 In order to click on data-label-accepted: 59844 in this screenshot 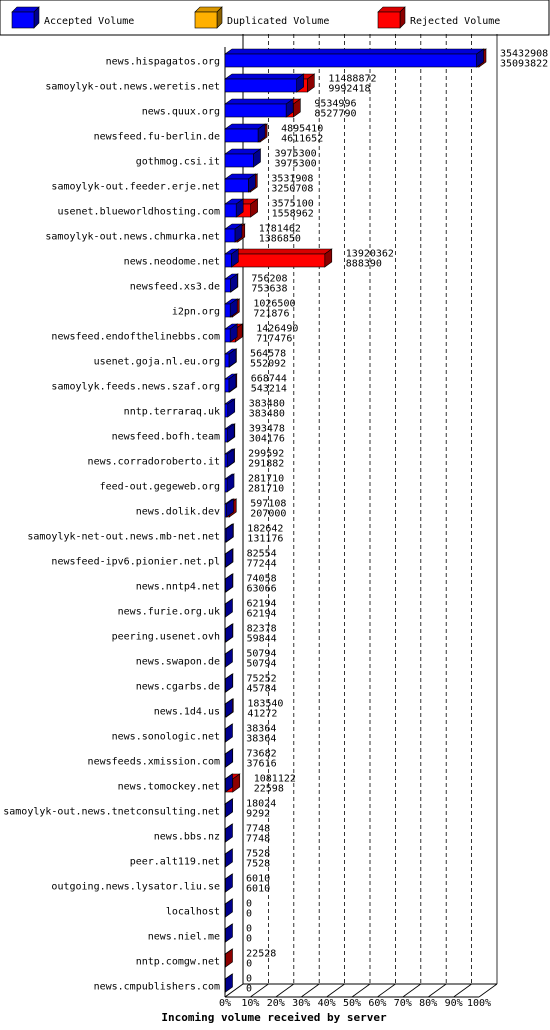, I will do `click(262, 639)`.